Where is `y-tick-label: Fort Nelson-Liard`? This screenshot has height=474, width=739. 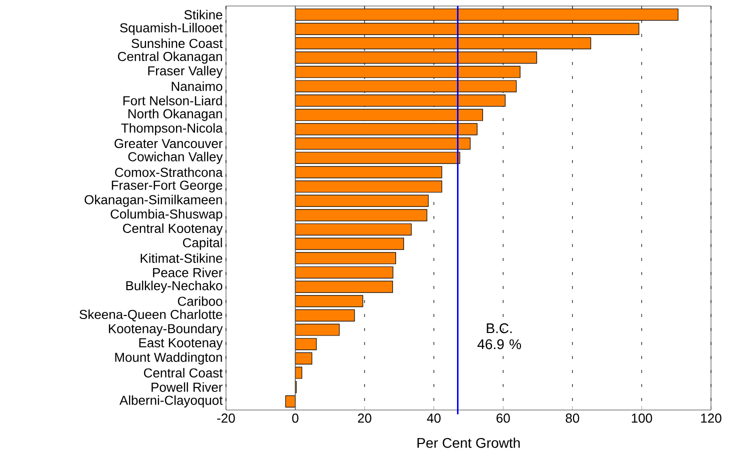
y-tick-label: Fort Nelson-Liard is located at coordinates (172, 101).